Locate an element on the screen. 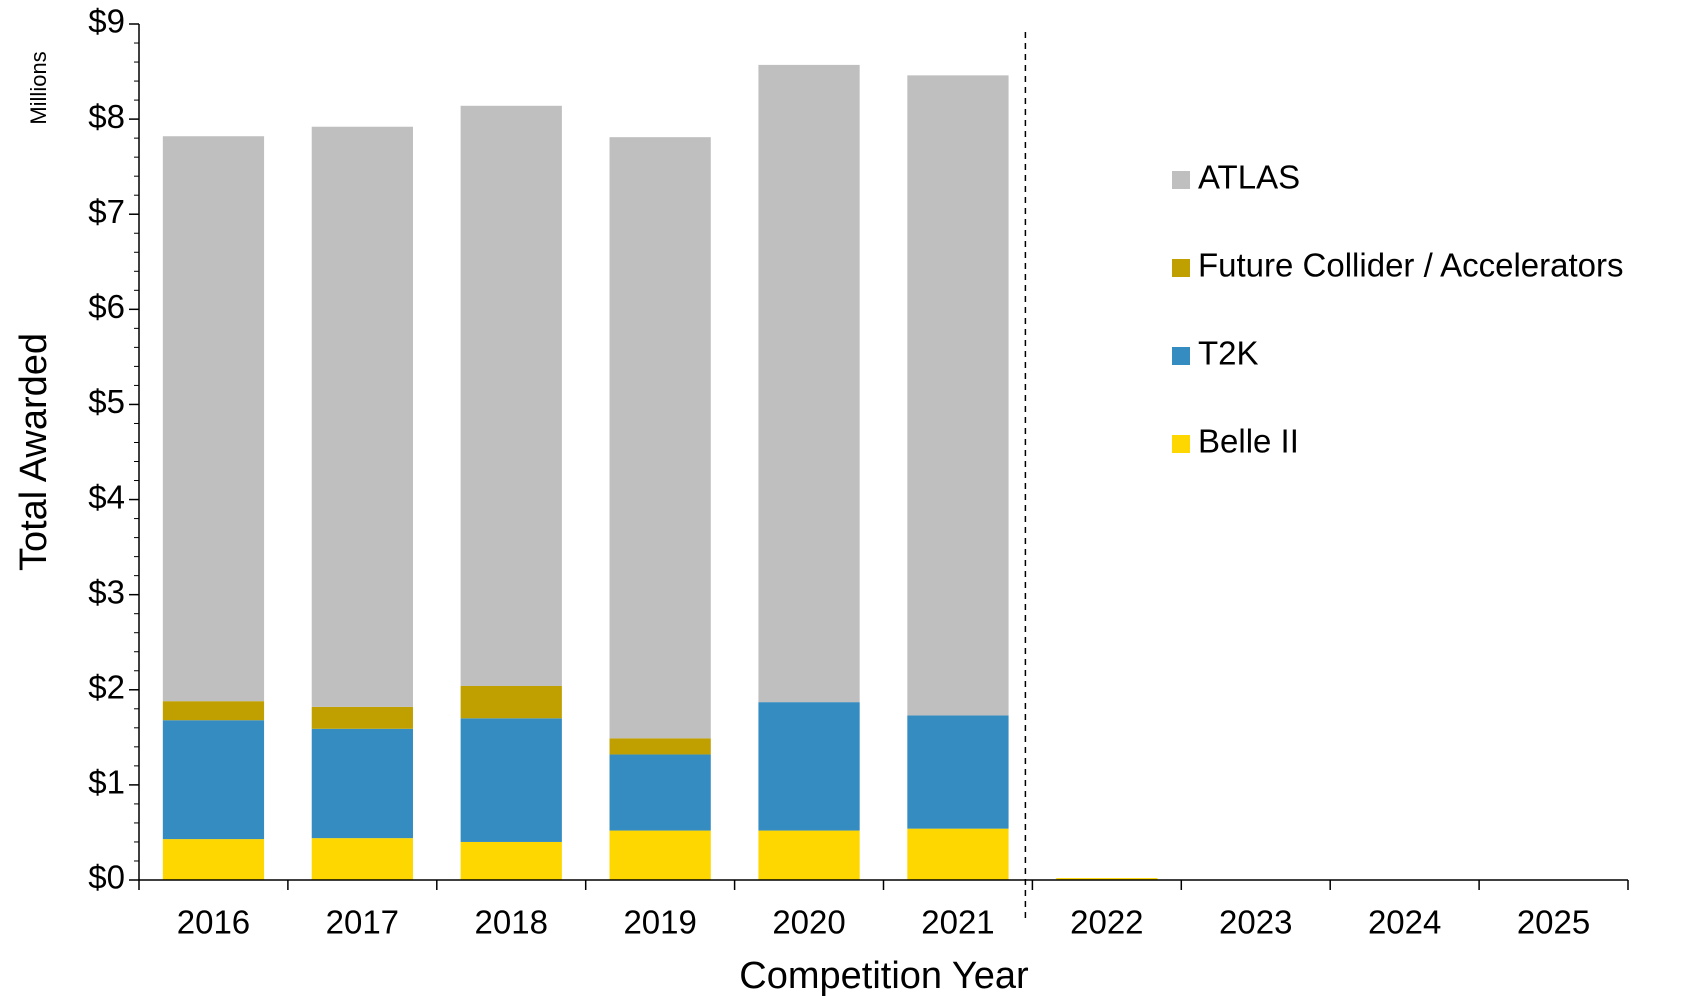  legend-label: Belle II is located at coordinates (1248, 441).